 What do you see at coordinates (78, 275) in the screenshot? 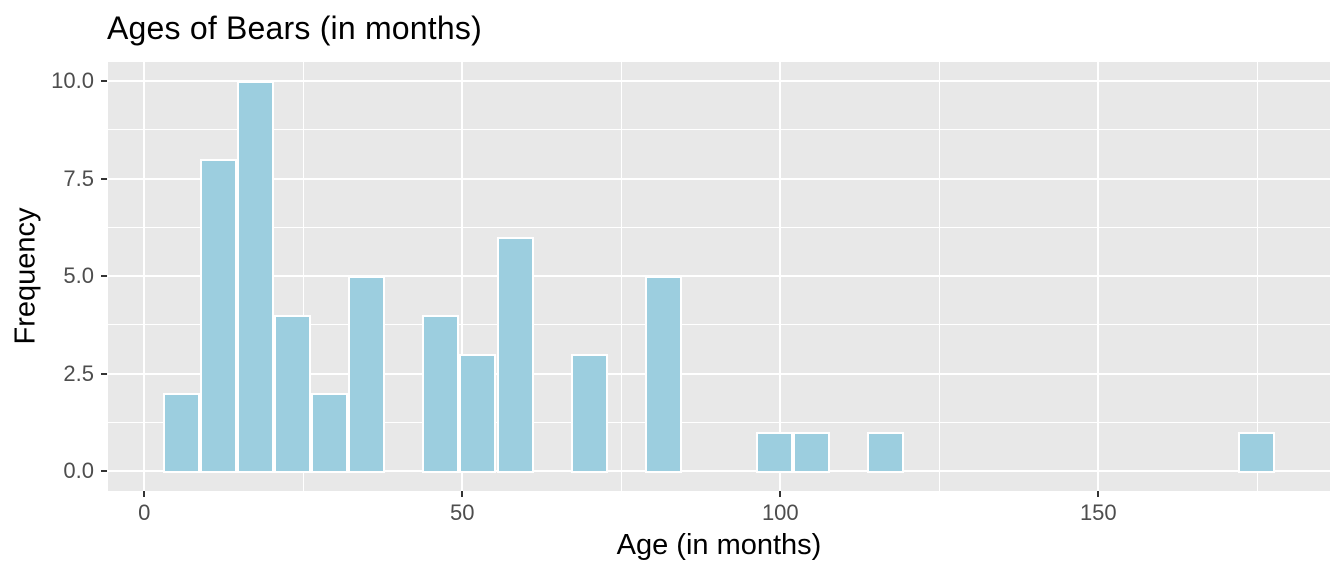
I see `y-tick-label: 5.0` at bounding box center [78, 275].